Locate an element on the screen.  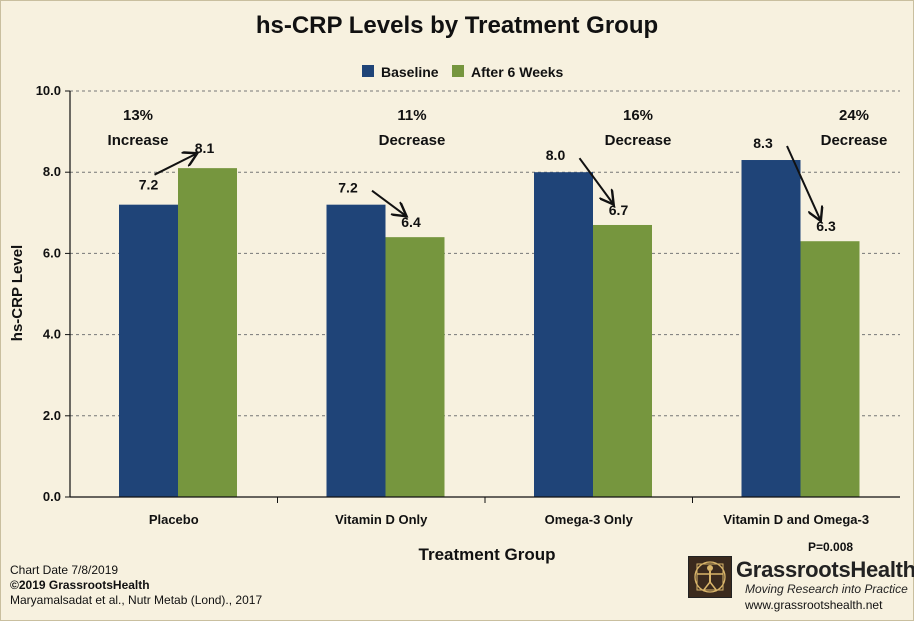
x-category-label: Placebo is located at coordinates (174, 519).